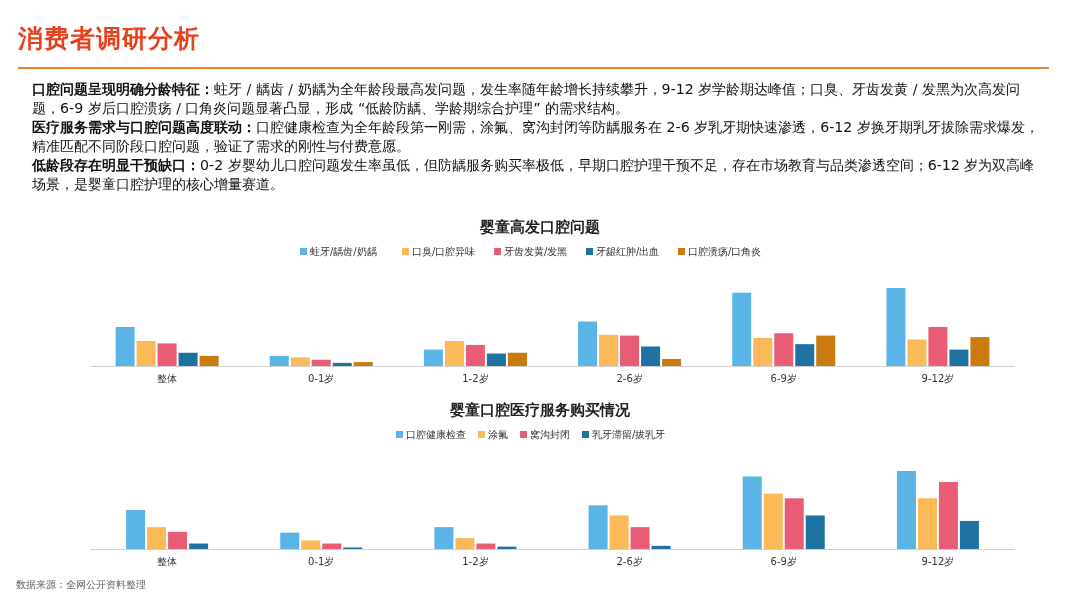 The width and height of the screenshot is (1067, 600). Describe the element at coordinates (540, 410) in the screenshot. I see `chart-title: 婴童口腔医疗服务购买情况` at that location.